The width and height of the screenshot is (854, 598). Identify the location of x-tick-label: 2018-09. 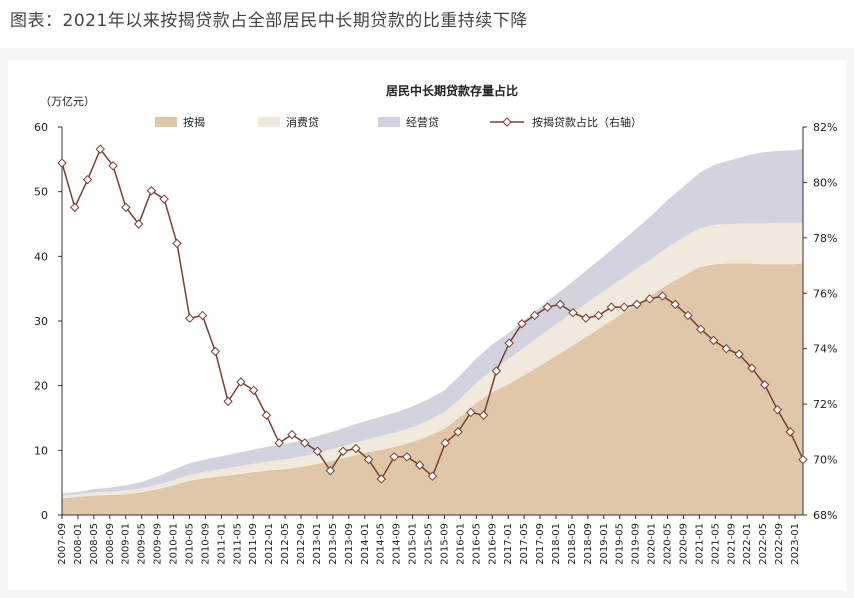
(588, 544).